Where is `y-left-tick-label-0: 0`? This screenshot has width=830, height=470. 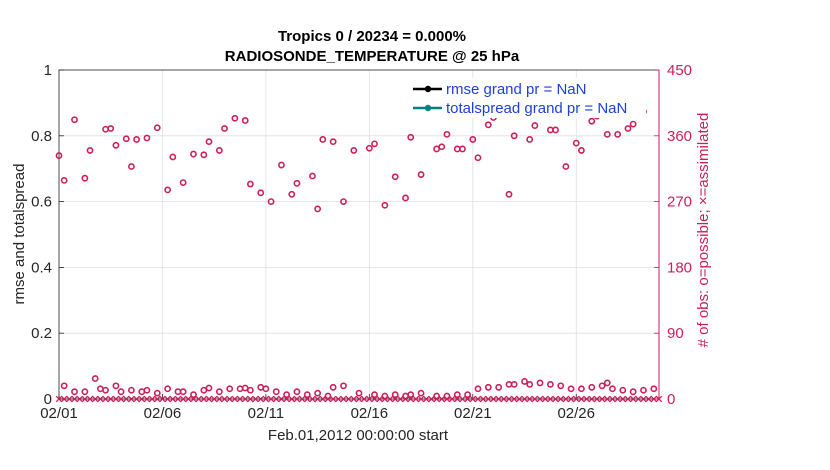 y-left-tick-label-0: 0 is located at coordinates (48, 399).